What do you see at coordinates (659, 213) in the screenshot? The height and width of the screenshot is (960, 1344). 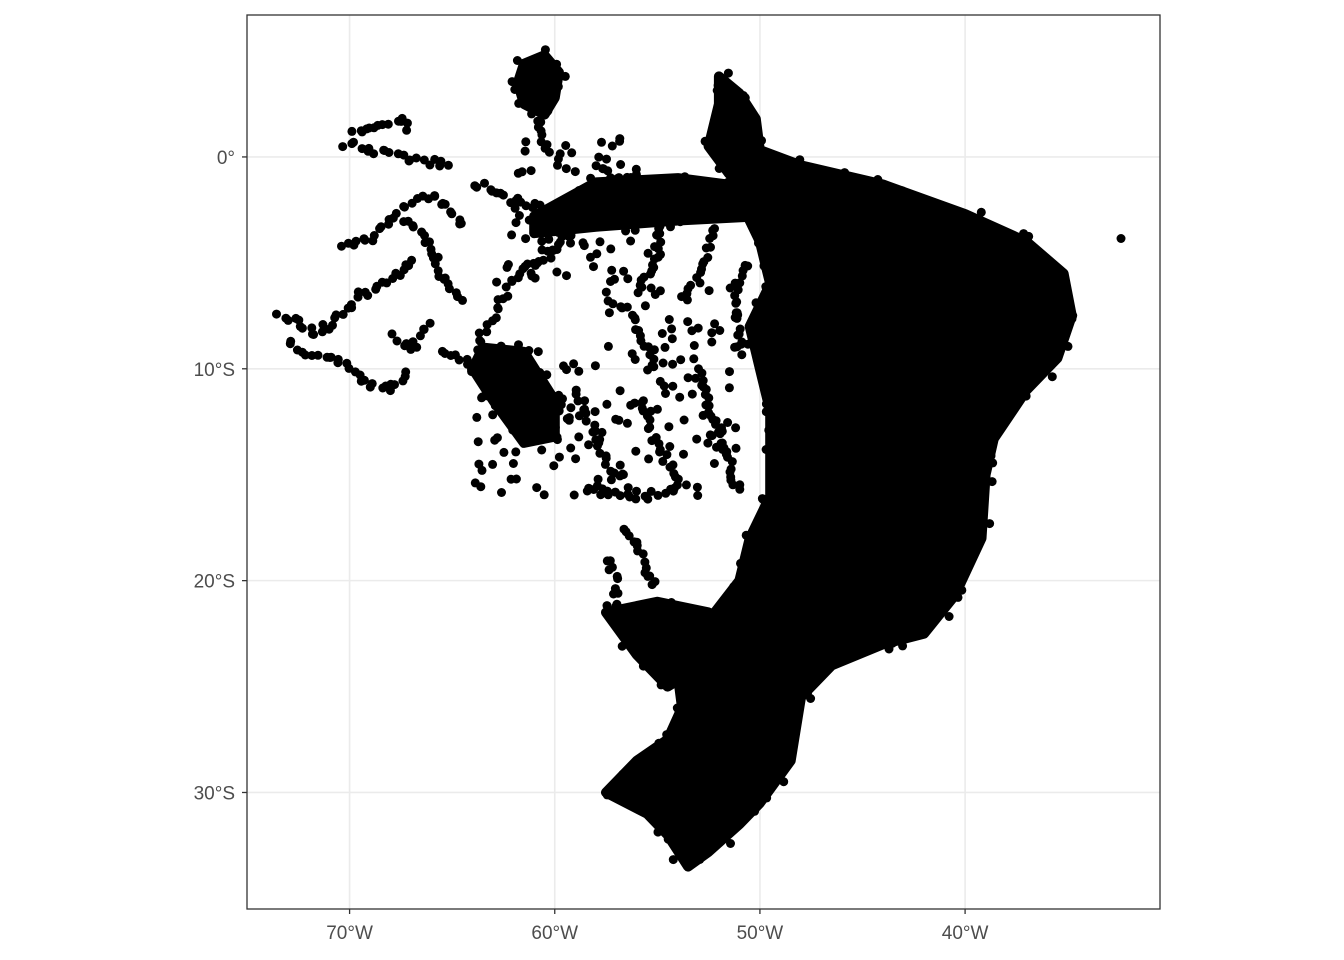 I see `point-tapajos` at bounding box center [659, 213].